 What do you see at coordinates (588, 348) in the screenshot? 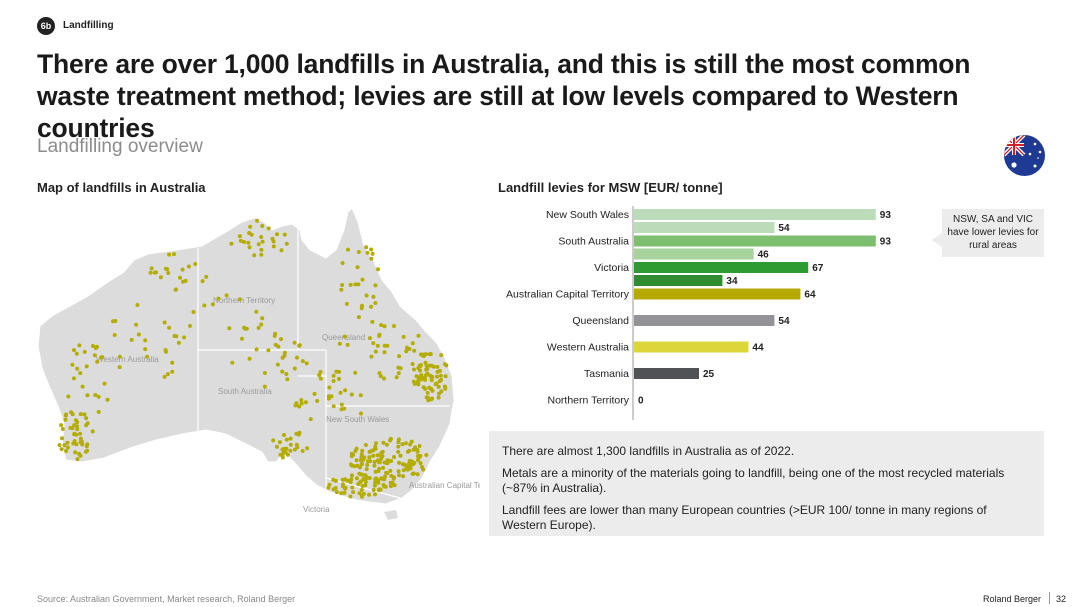
I see `category-label: Western Australia` at bounding box center [588, 348].